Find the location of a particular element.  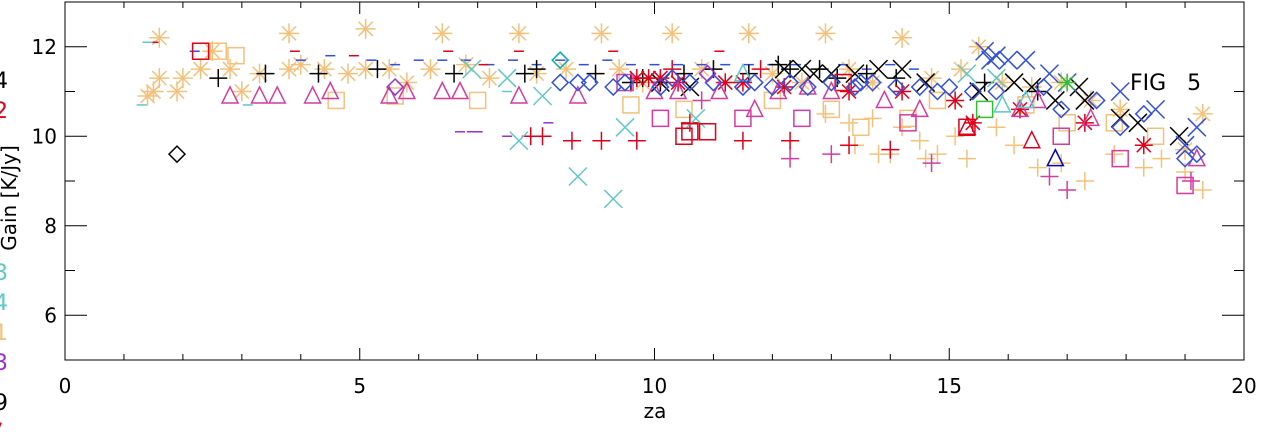

x-tick-label: 5 is located at coordinates (359, 386).